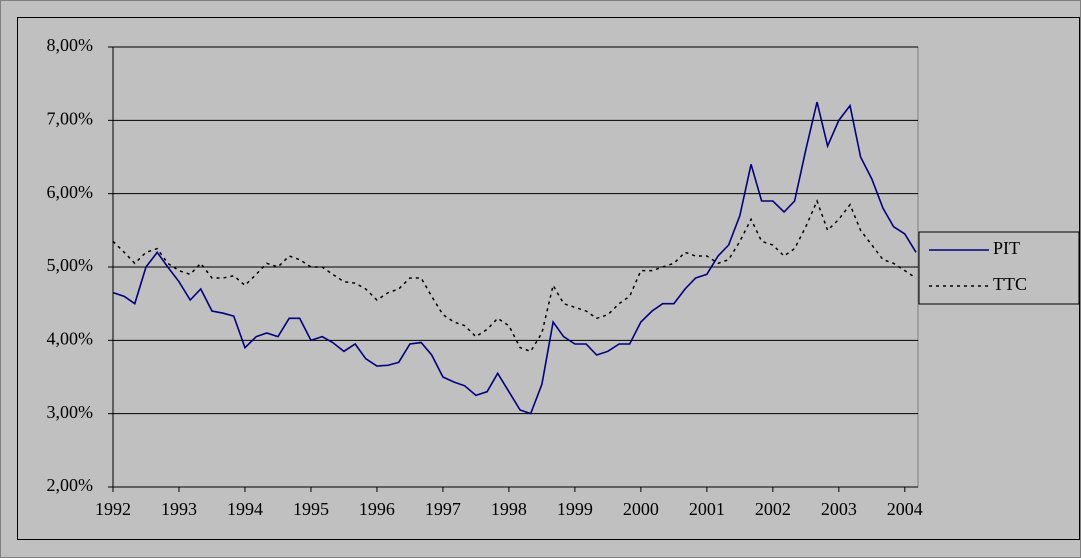 The image size is (1081, 558). I want to click on y-tick-label: 8,00%, so click(70, 45).